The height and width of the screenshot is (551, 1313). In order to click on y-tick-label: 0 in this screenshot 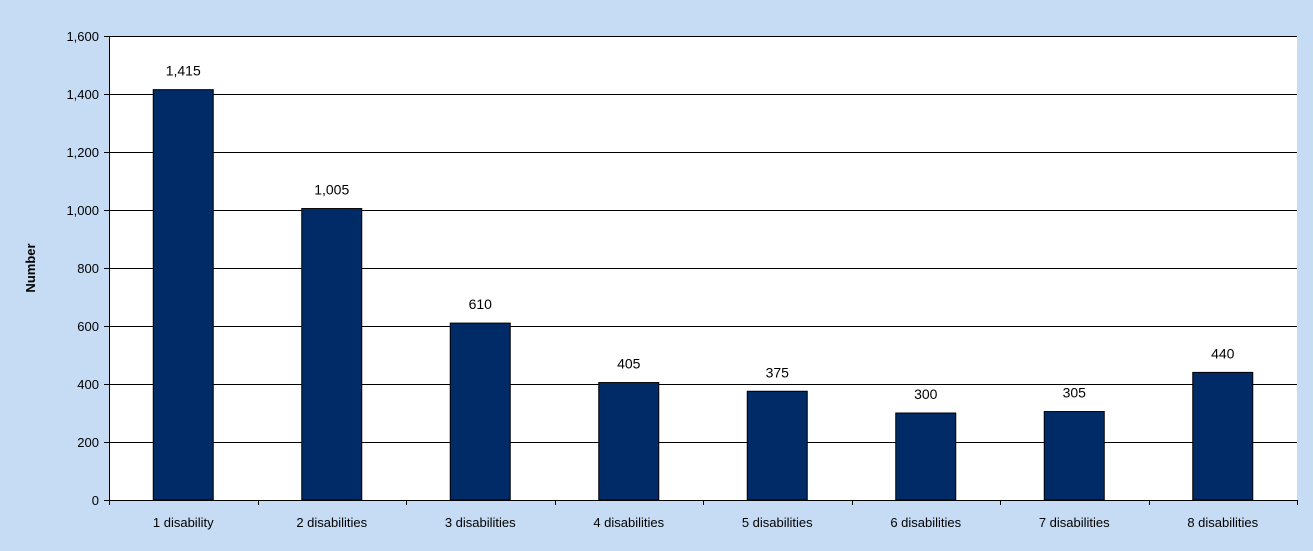, I will do `click(95, 500)`.